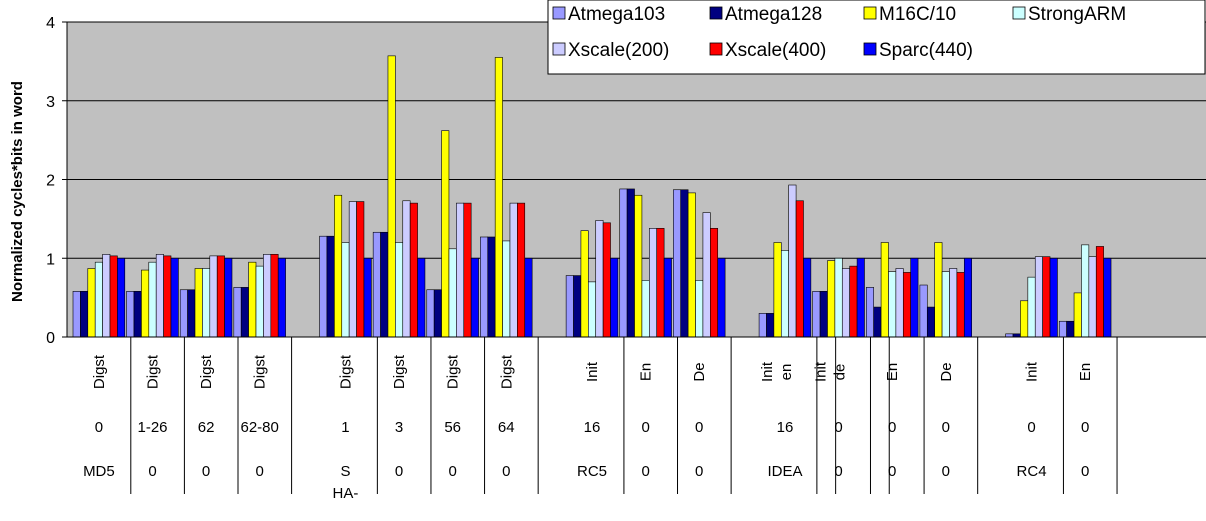 This screenshot has width=1206, height=521. Describe the element at coordinates (50, 102) in the screenshot. I see `y-tick-label: 3` at that location.